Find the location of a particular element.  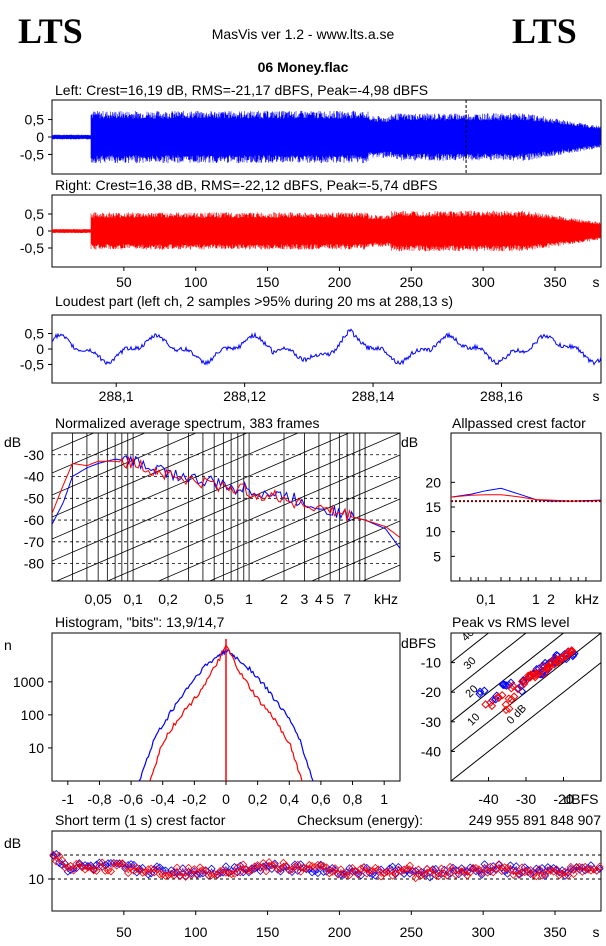

x-tick-label: 4 is located at coordinates (319, 599).